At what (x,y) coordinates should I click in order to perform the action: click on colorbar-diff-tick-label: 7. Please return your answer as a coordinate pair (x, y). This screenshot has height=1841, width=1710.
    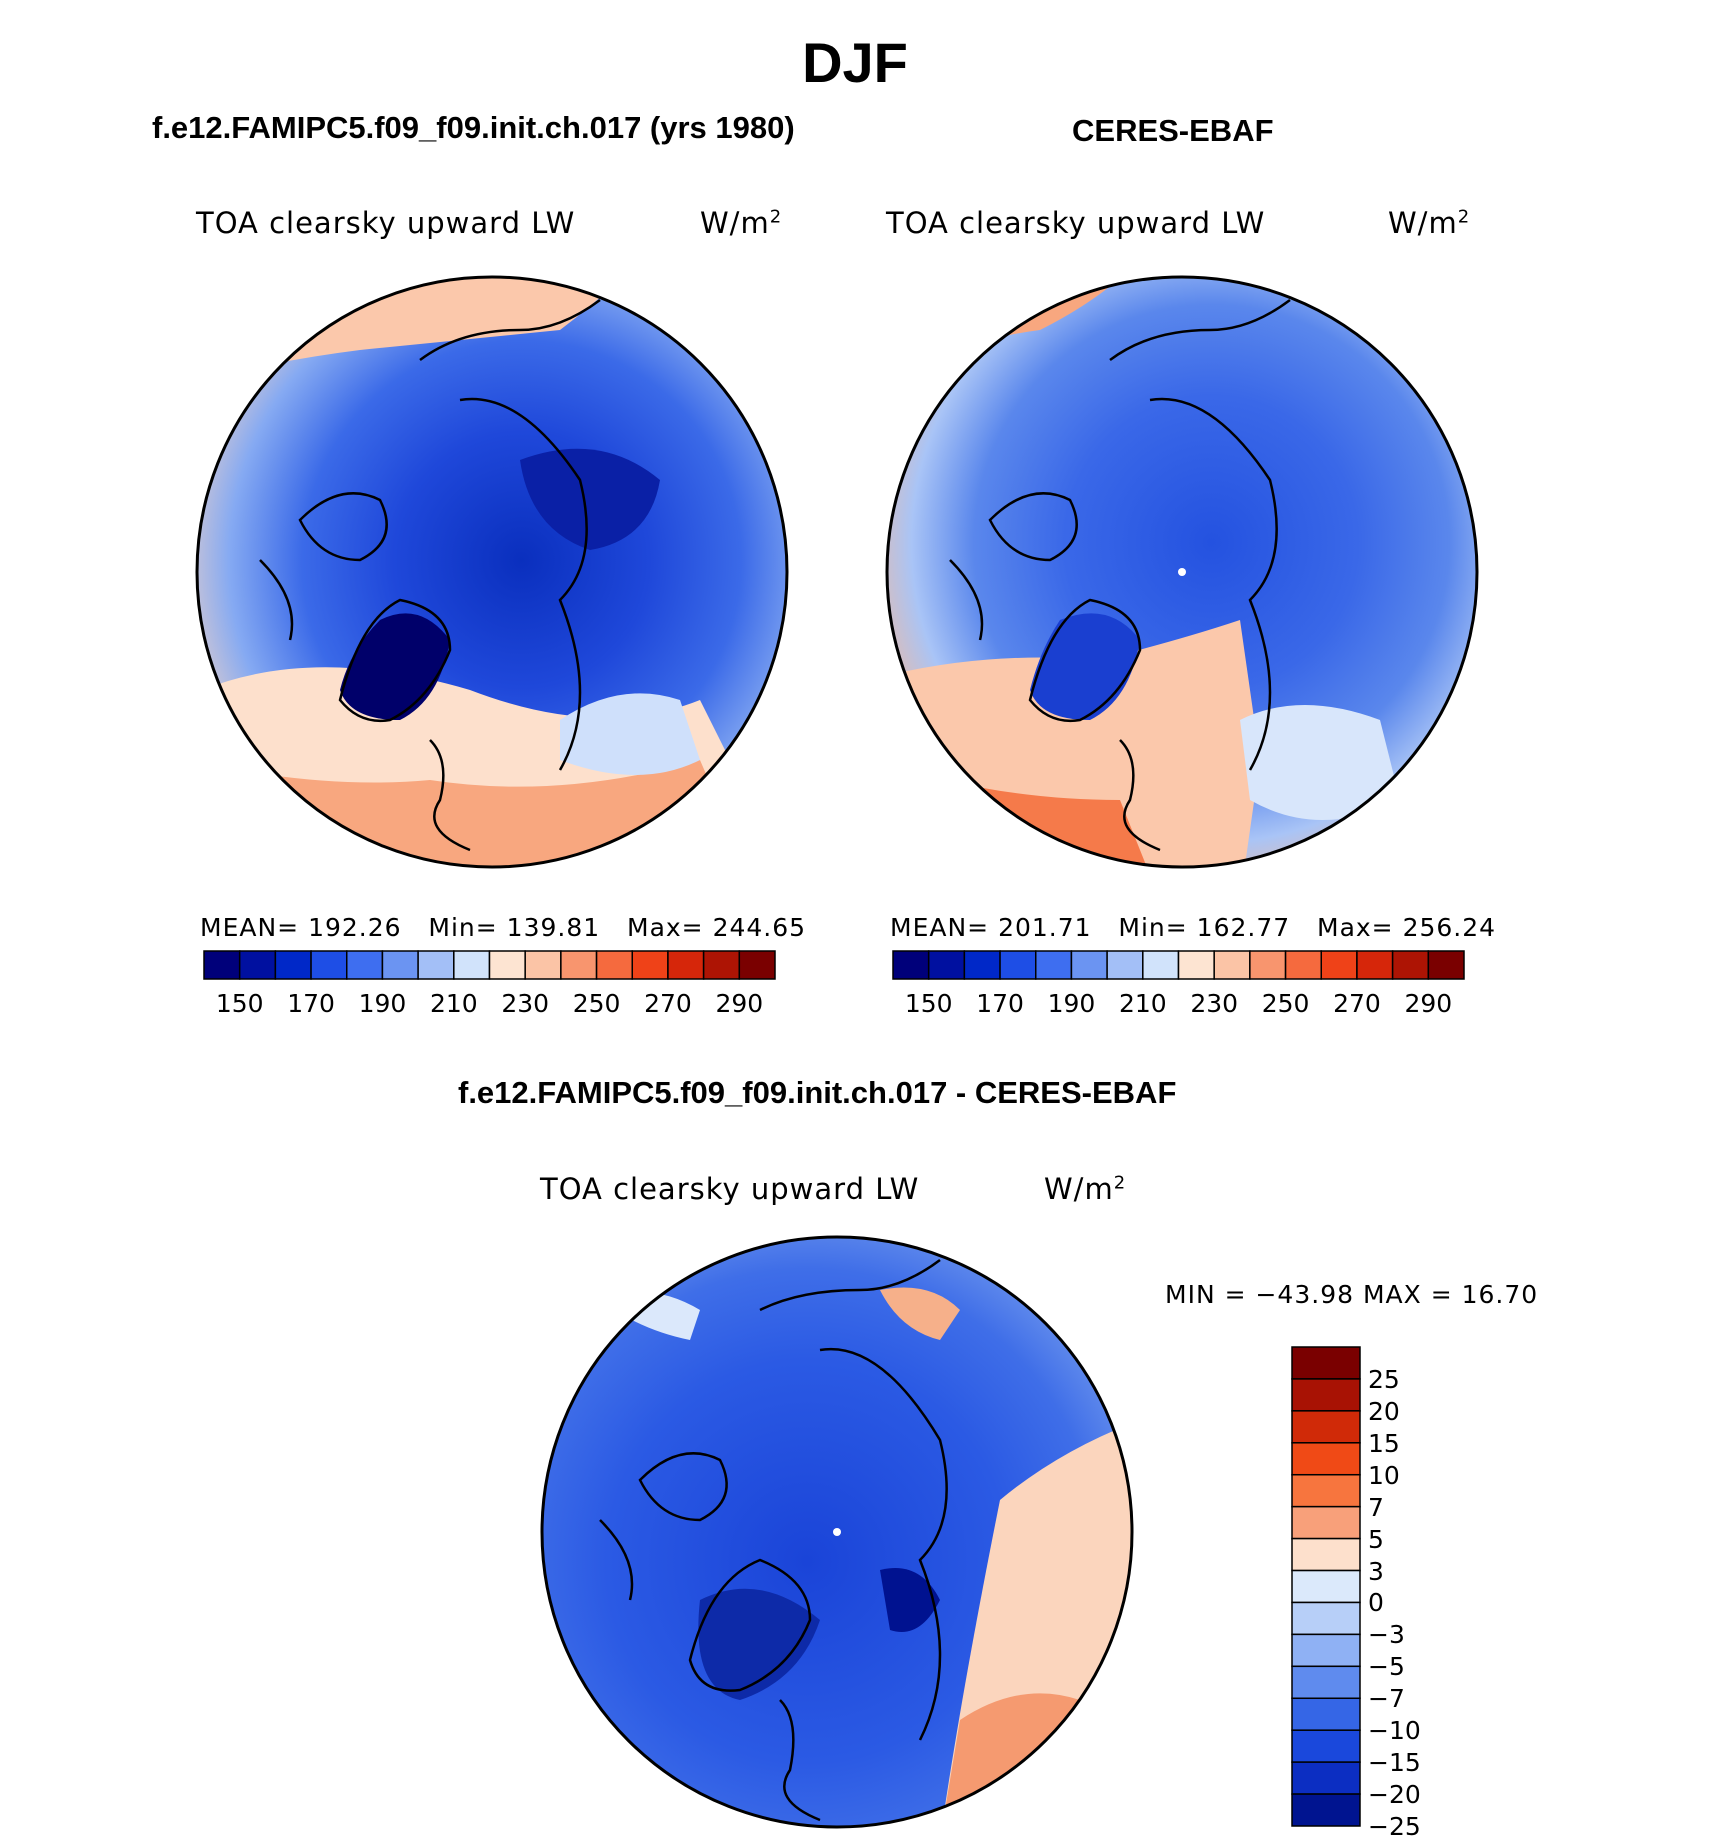
    Looking at the image, I should click on (1376, 1507).